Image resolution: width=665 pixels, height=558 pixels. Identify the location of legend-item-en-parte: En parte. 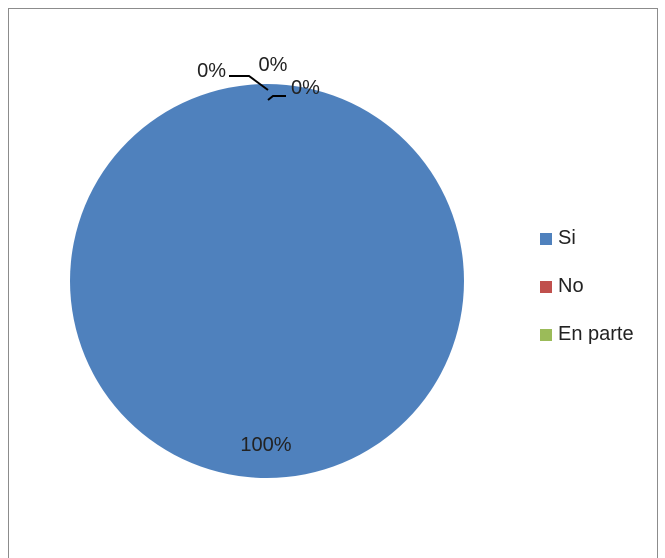
(587, 334).